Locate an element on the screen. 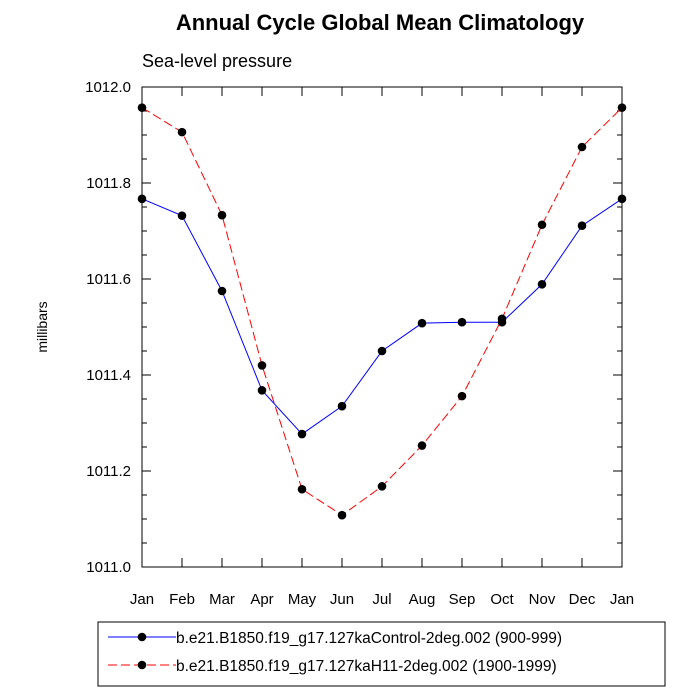 Image resolution: width=700 pixels, height=700 pixels. y-tick-label: 1011.8 is located at coordinates (108, 183).